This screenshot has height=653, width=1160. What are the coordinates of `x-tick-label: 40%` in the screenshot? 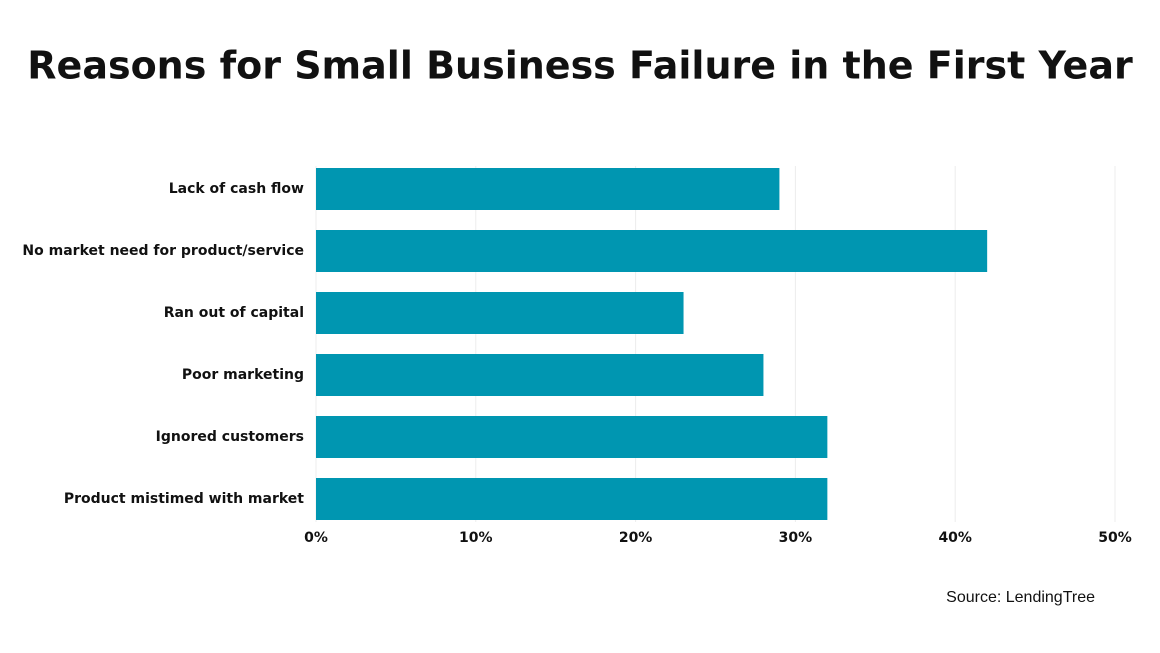 It's located at (955, 538).